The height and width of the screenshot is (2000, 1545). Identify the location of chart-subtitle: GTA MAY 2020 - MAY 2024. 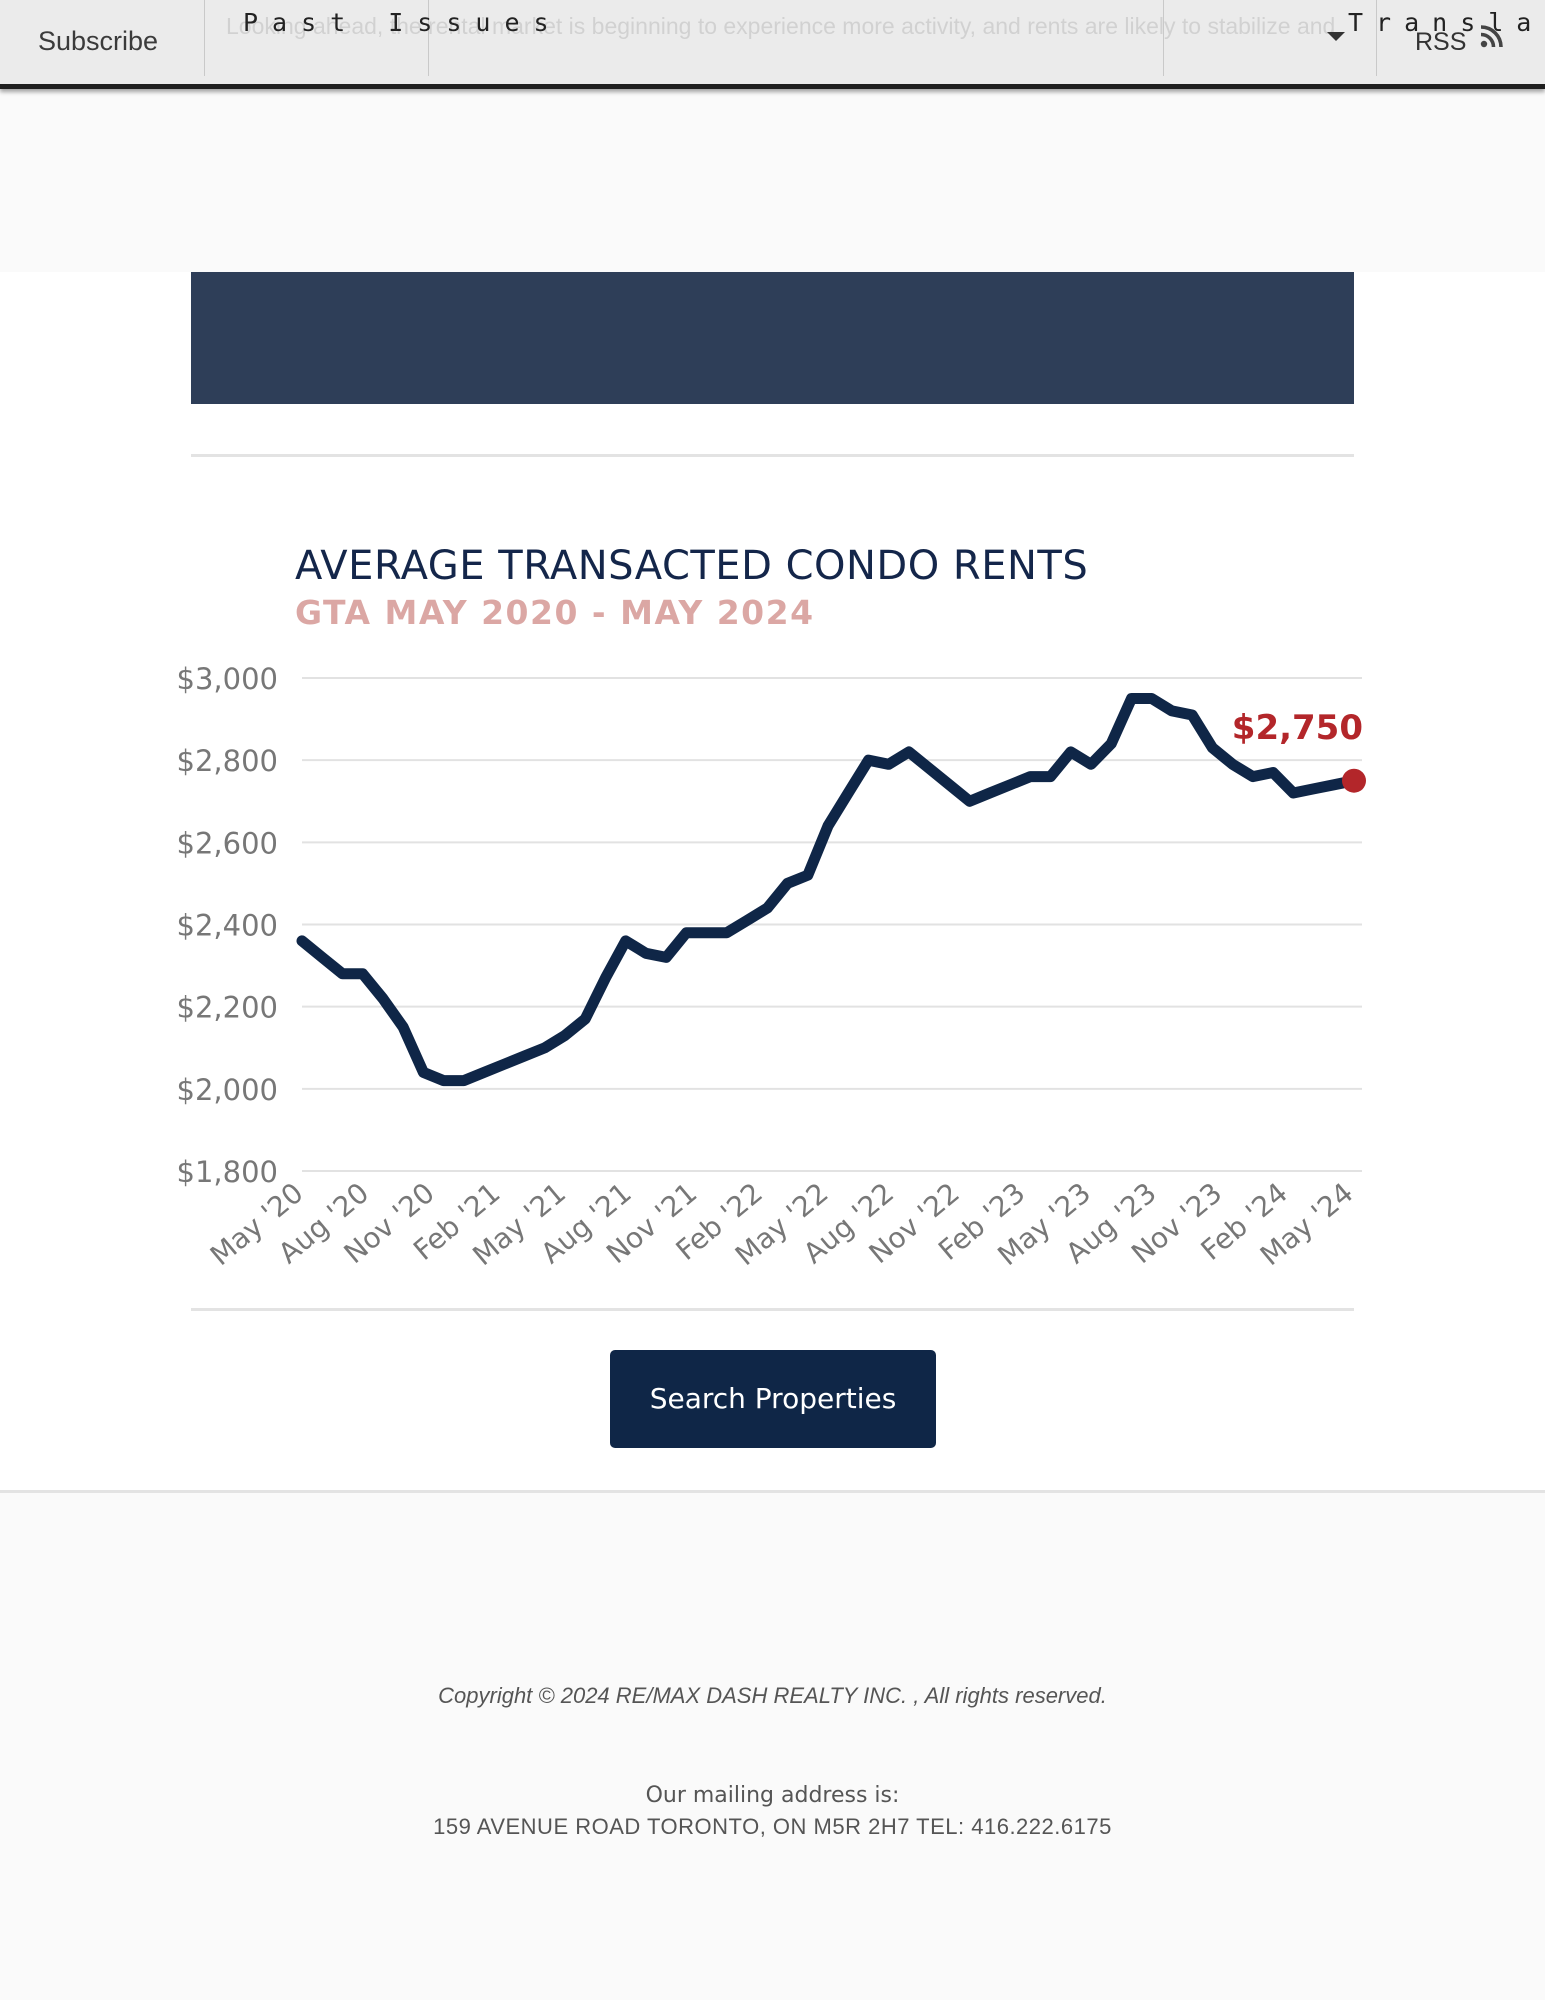
(555, 612).